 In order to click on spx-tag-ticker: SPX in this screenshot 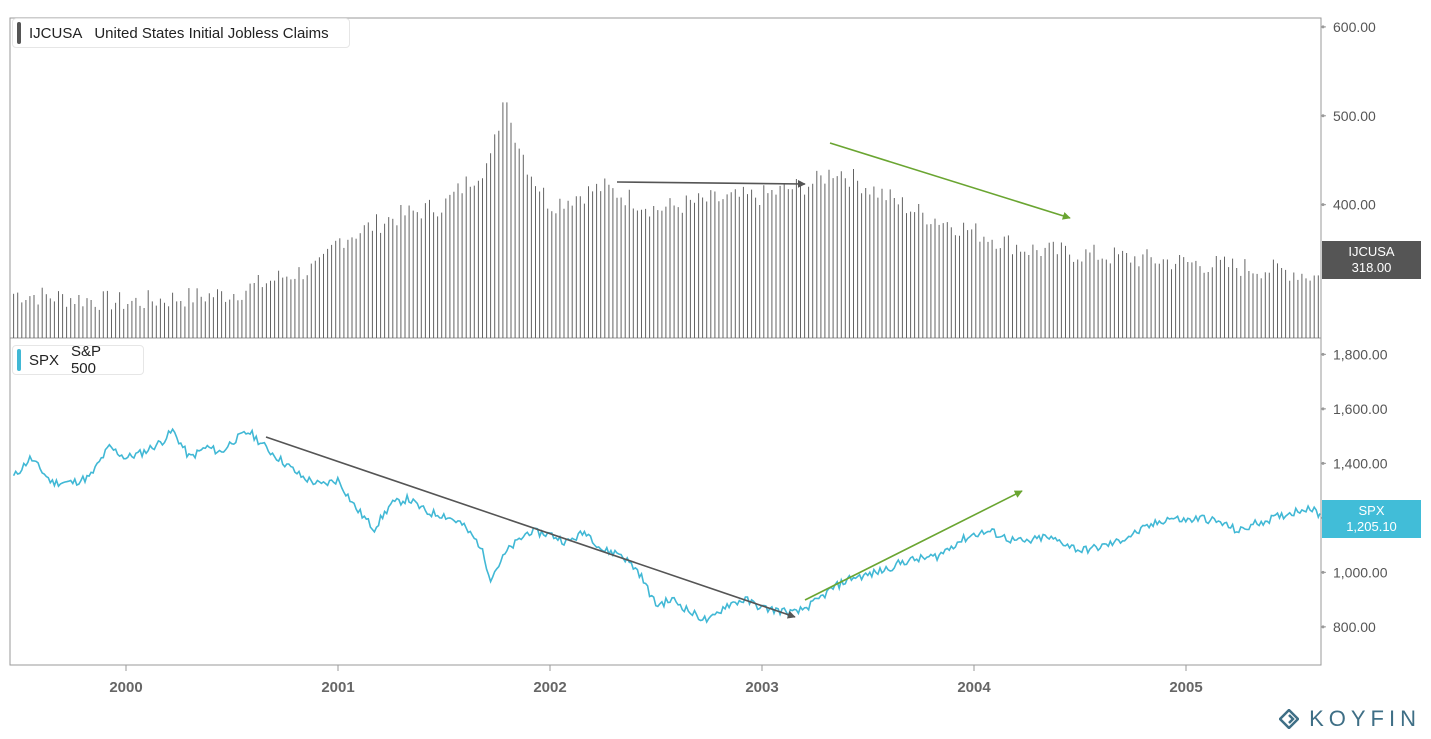, I will do `click(1371, 510)`.